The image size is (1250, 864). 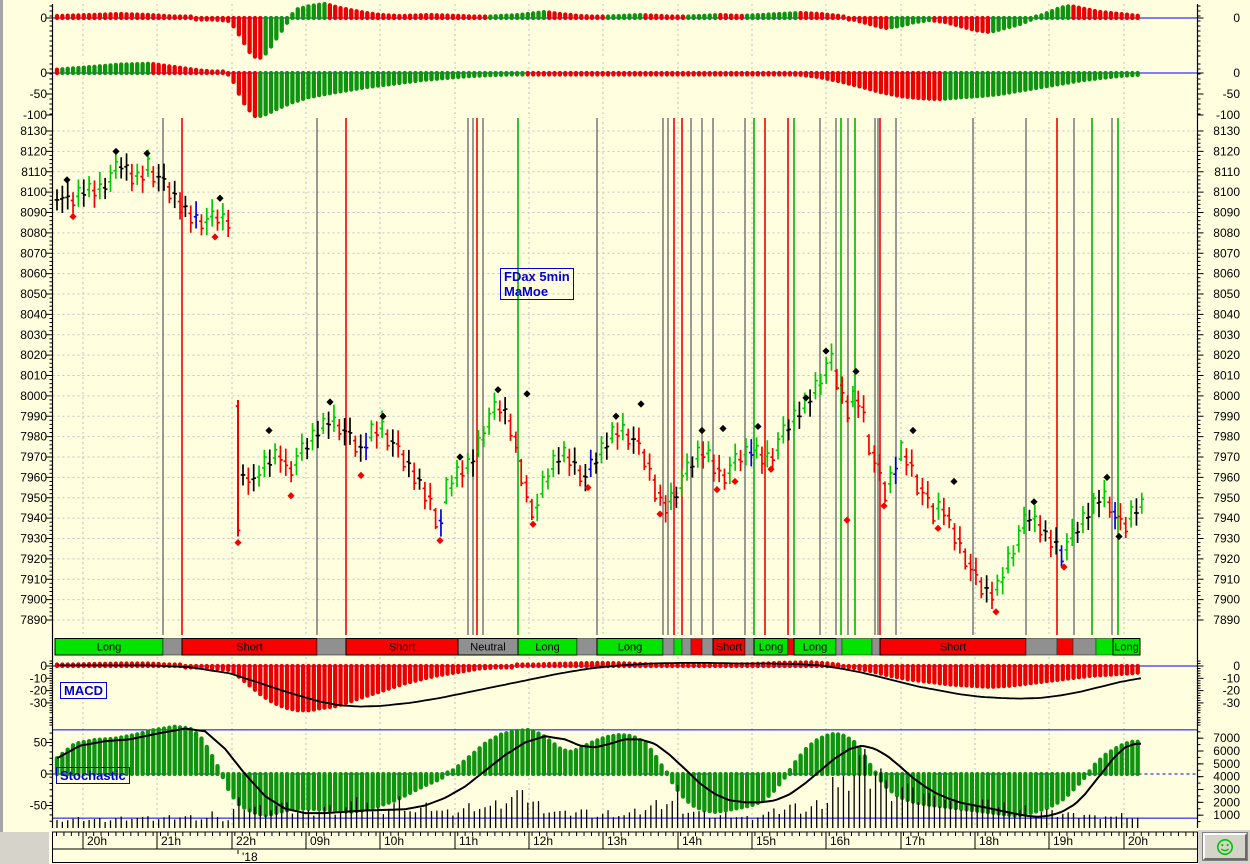 What do you see at coordinates (1226, 764) in the screenshot?
I see `svg-text: 5000` at bounding box center [1226, 764].